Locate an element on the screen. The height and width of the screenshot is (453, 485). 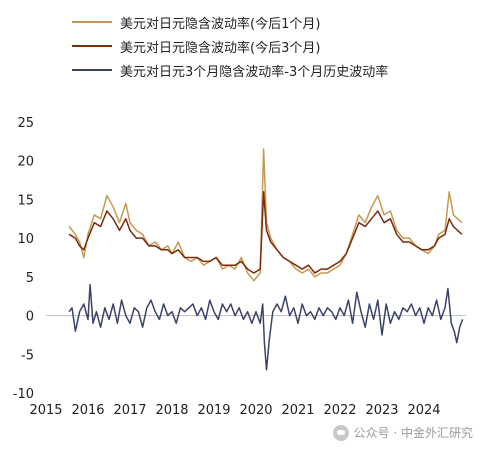
y-tick-label: 20 is located at coordinates (25, 162).